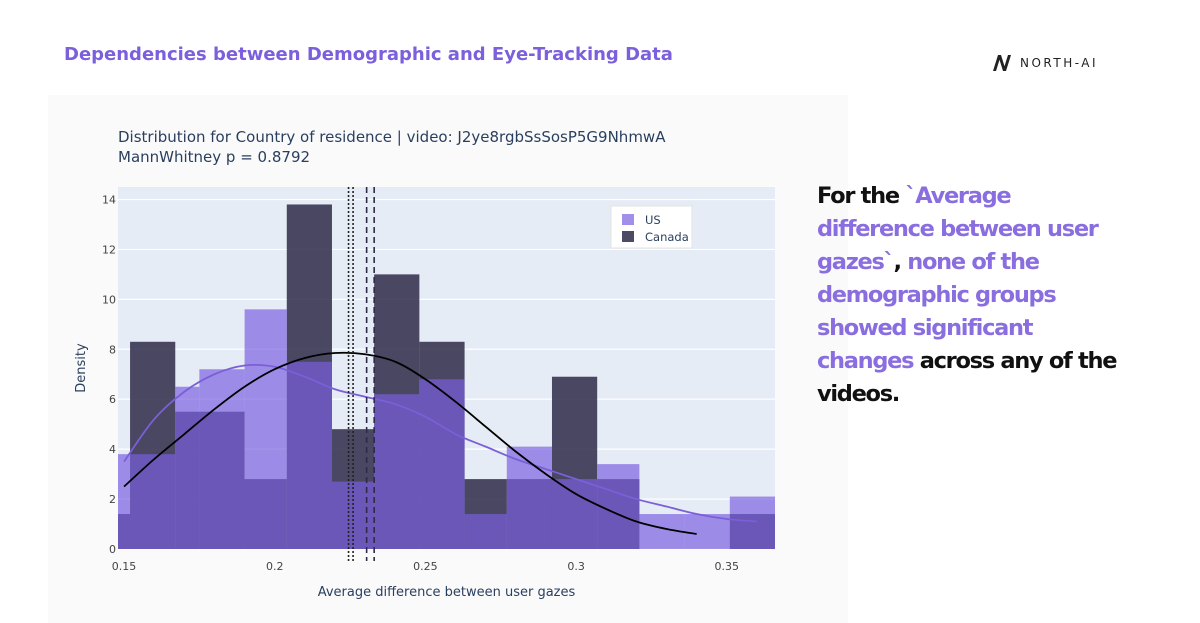 The width and height of the screenshot is (1200, 623). Describe the element at coordinates (109, 299) in the screenshot. I see `y-tick-label: 10` at that location.